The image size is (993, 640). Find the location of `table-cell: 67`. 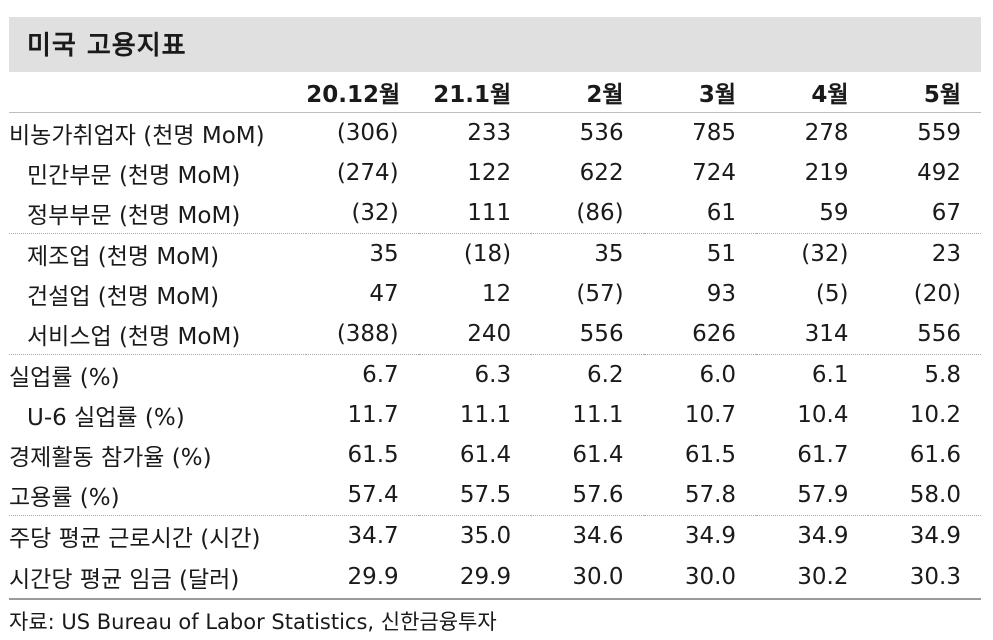

table-cell: 67 is located at coordinates (946, 213).